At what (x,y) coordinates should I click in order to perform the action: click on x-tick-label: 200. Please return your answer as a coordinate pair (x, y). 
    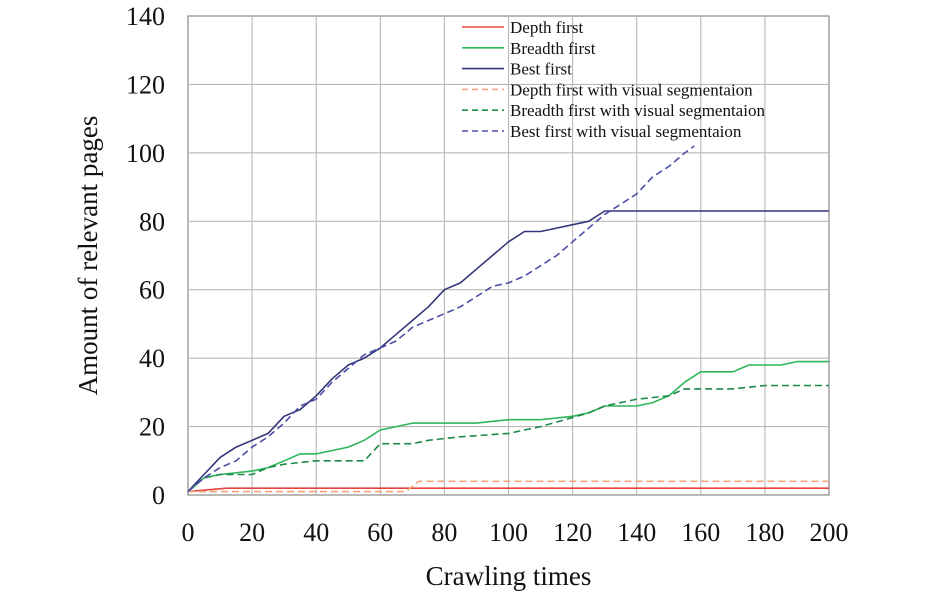
    Looking at the image, I should click on (829, 532).